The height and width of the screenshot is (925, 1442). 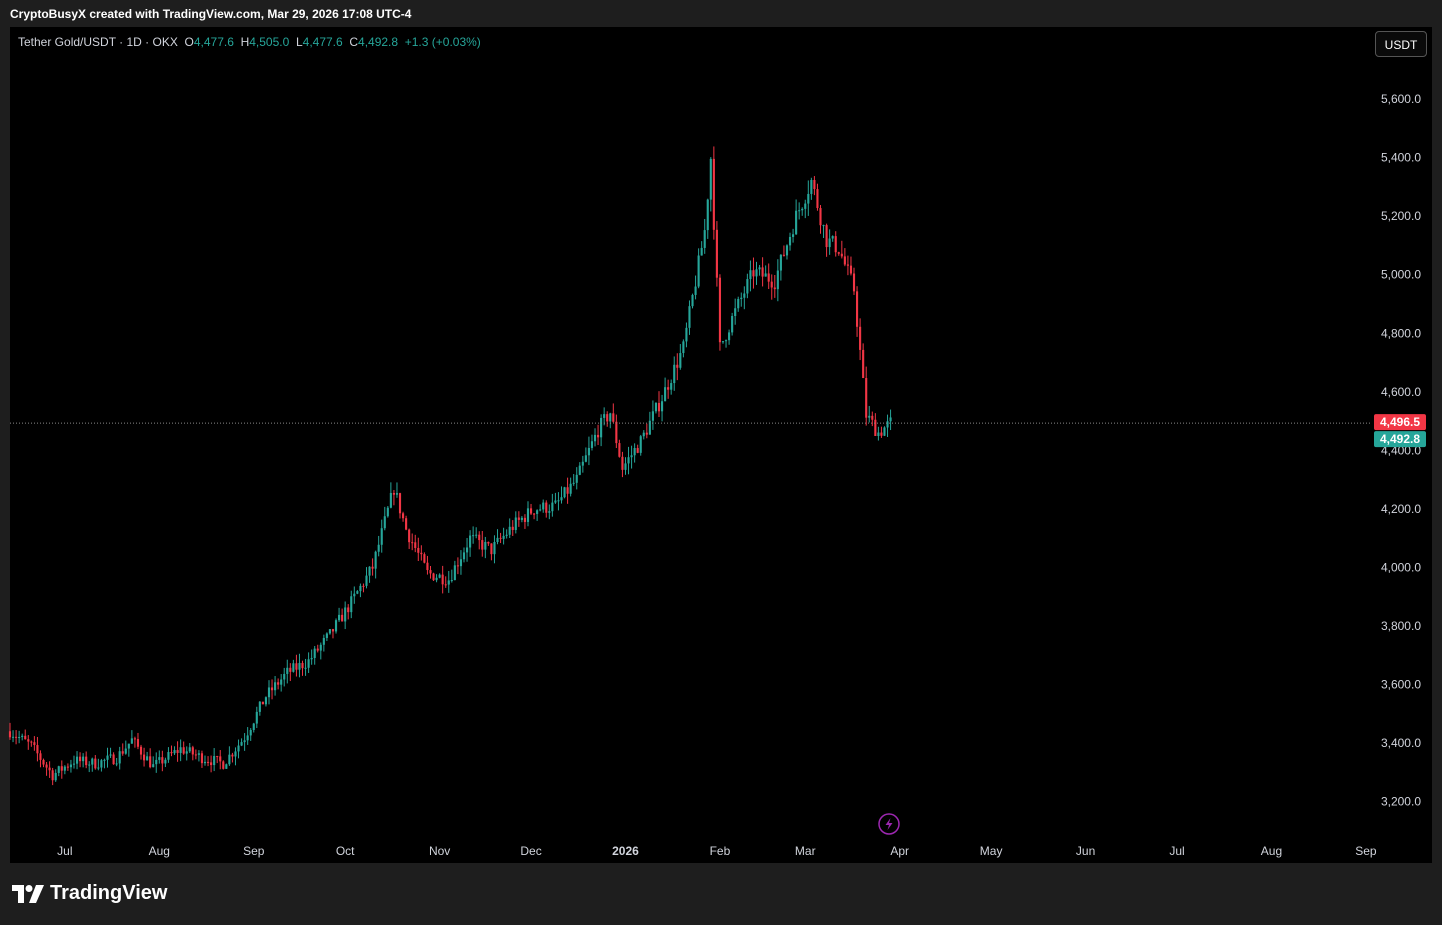 I want to click on low-value: 4,477.6, so click(x=322, y=42).